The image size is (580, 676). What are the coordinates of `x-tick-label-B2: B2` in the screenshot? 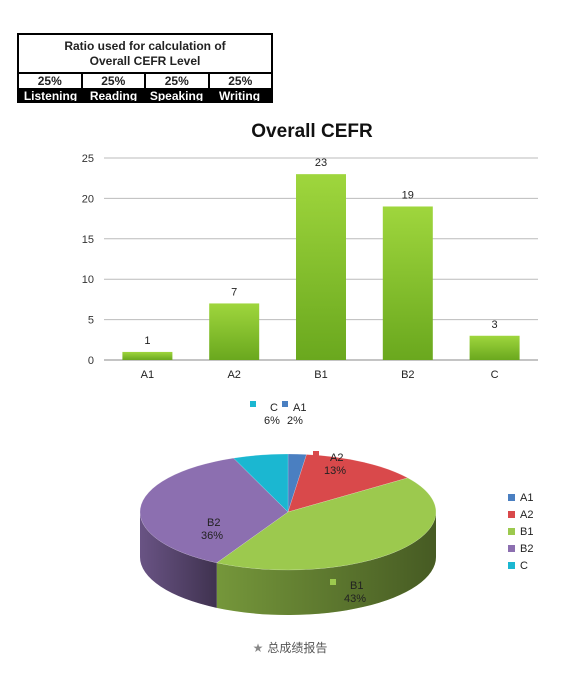 It's located at (407, 375).